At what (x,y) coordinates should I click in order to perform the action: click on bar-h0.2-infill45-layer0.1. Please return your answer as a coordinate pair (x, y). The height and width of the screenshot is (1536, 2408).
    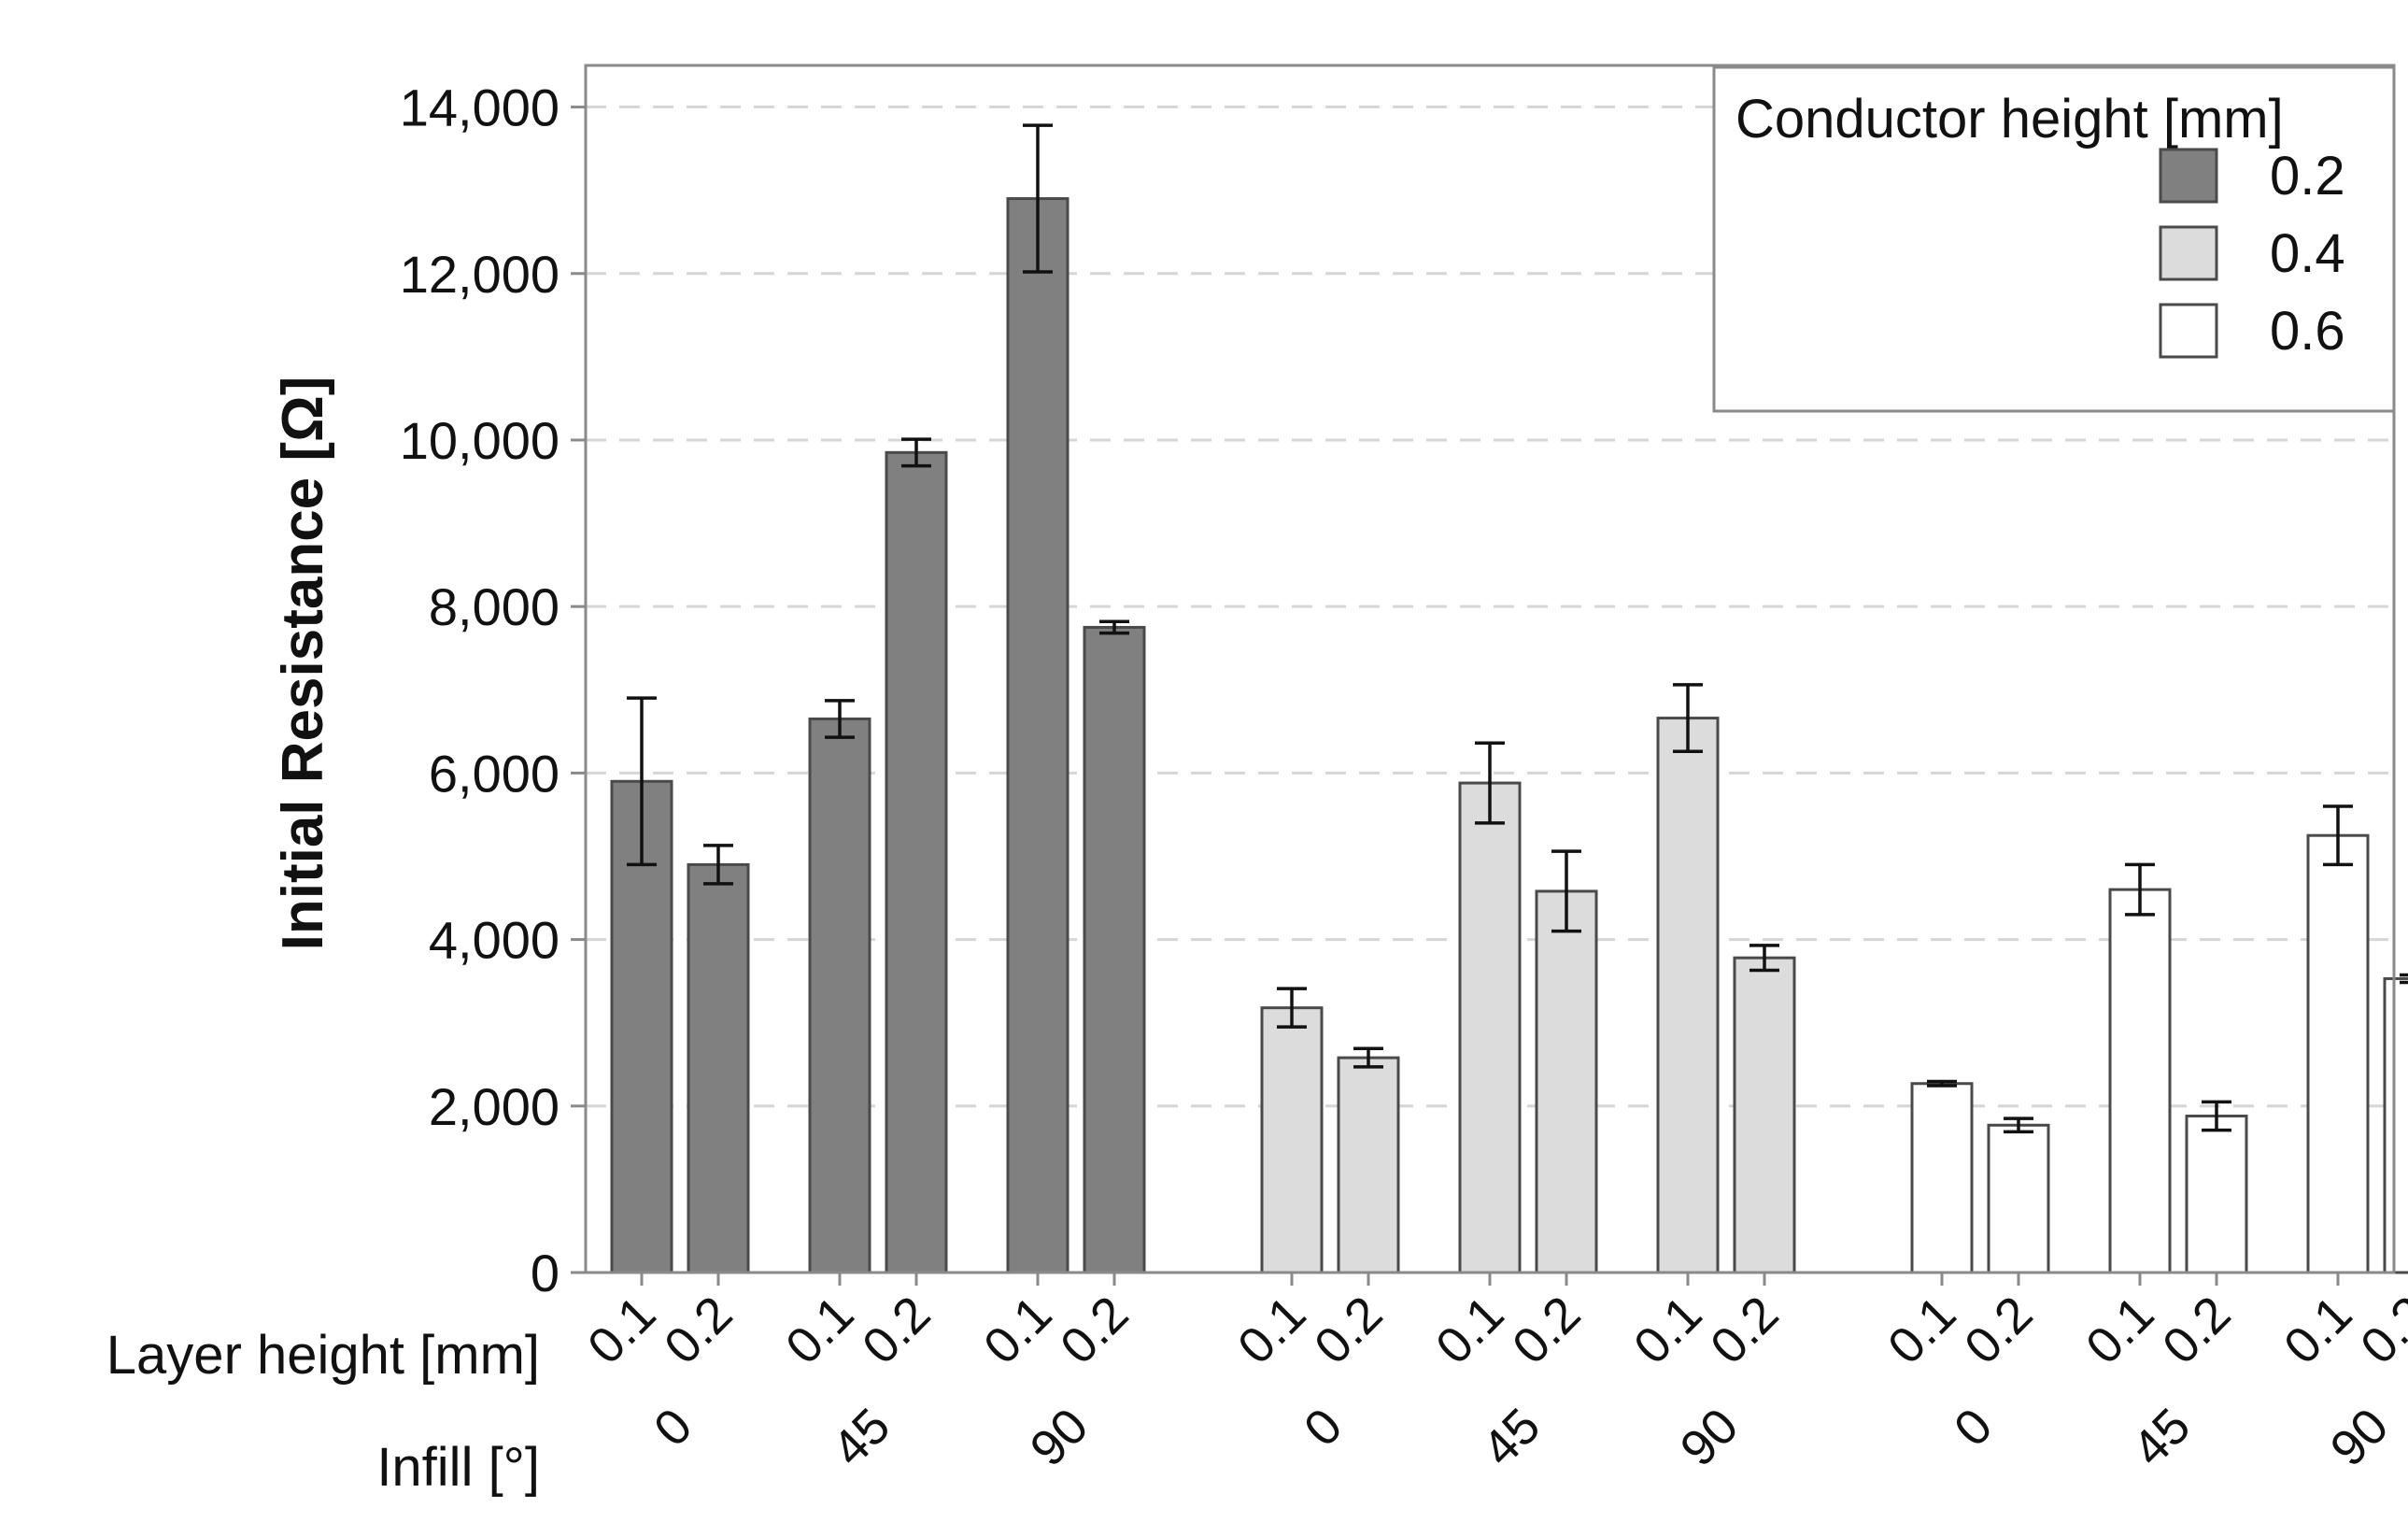
    Looking at the image, I should click on (839, 995).